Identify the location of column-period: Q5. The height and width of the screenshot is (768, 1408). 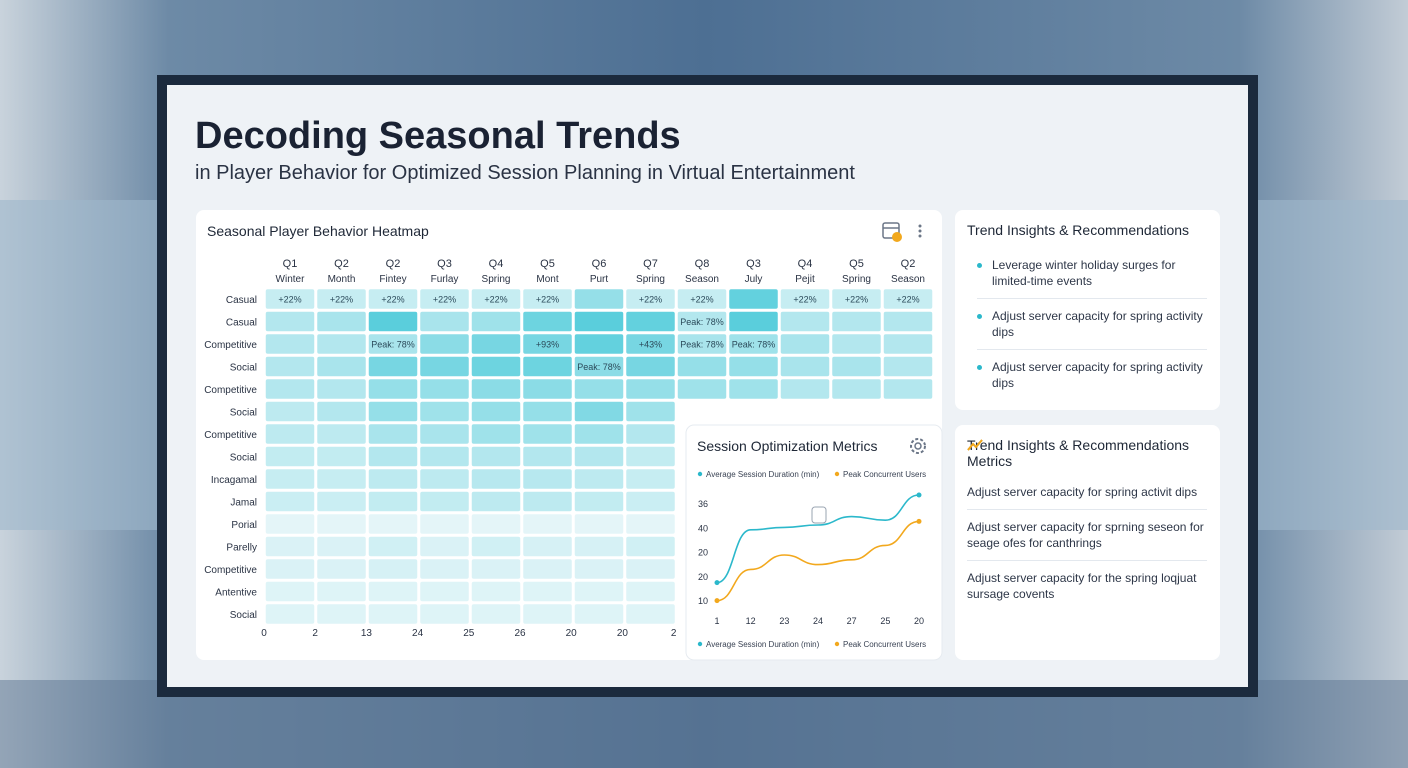
(856, 264).